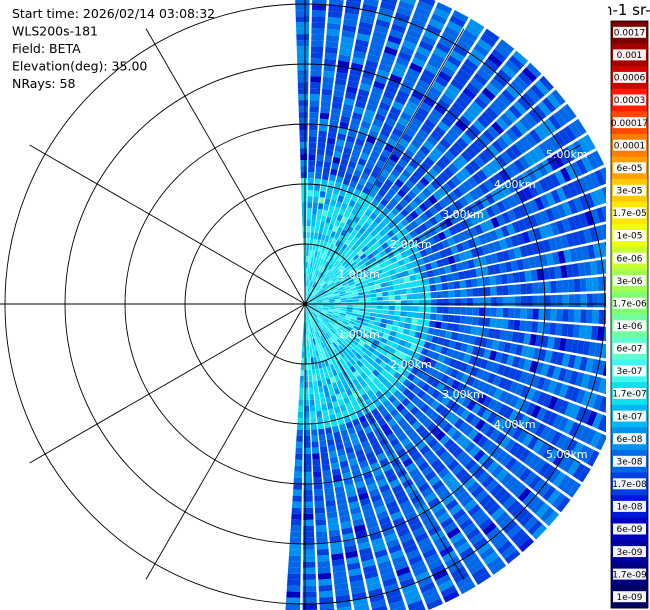 The image size is (650, 610). I want to click on colorbar-frame, so click(629, 314).